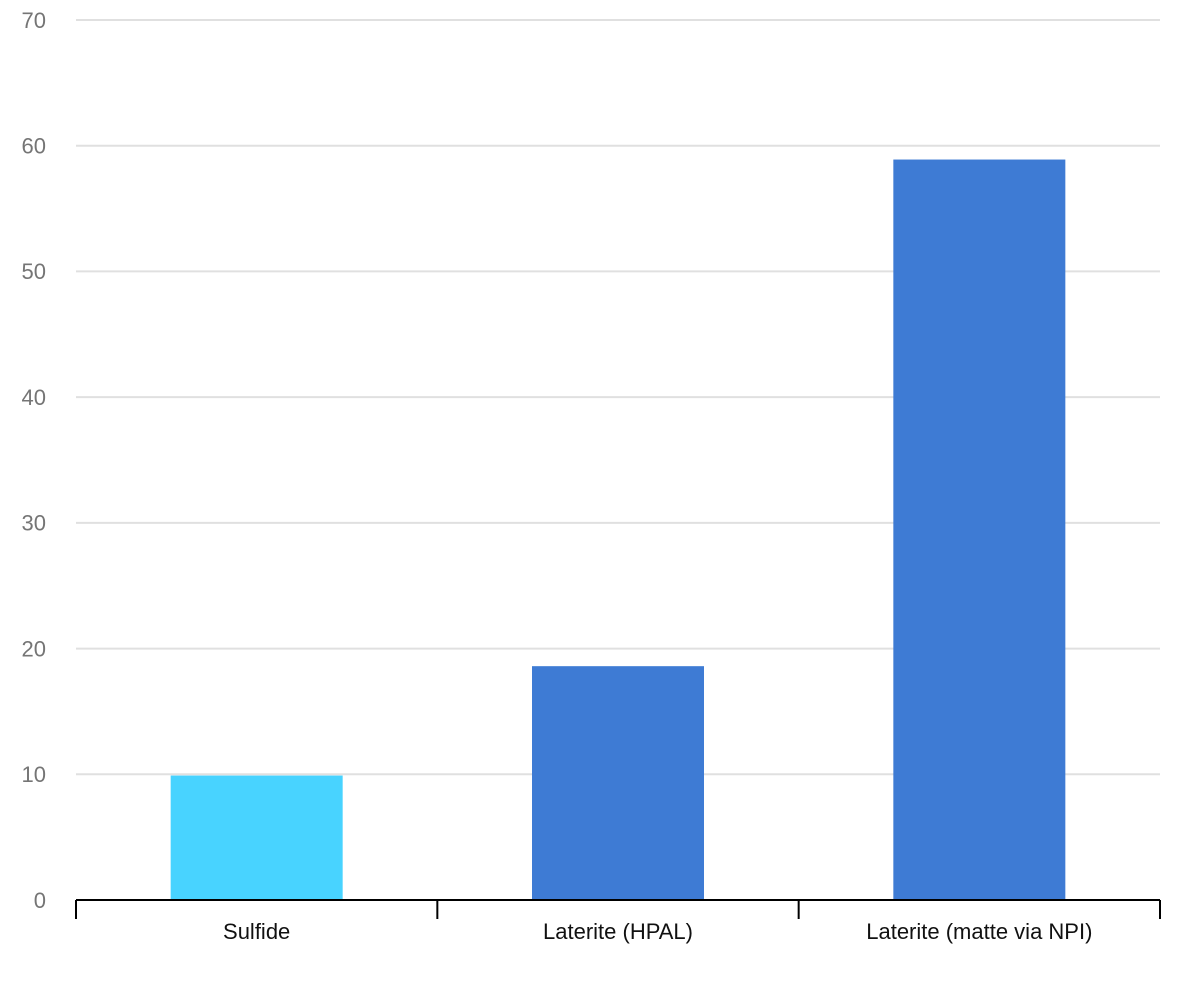 The image size is (1200, 1000). Describe the element at coordinates (40, 900) in the screenshot. I see `y-tick-label: 0` at that location.